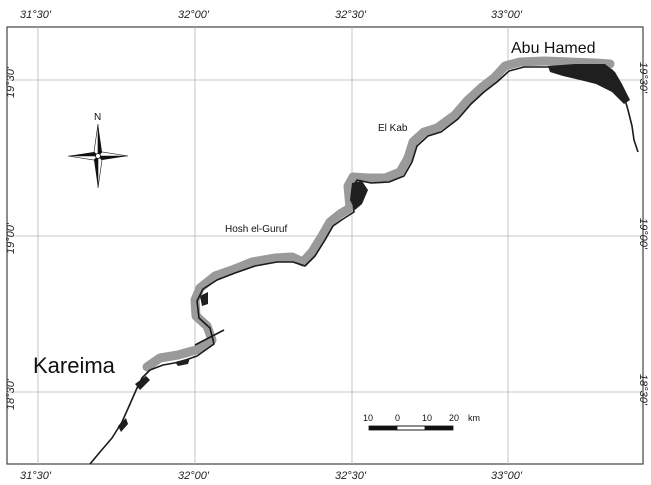 This screenshot has height=485, width=651. I want to click on scale-label-10-left: 10, so click(368, 418).